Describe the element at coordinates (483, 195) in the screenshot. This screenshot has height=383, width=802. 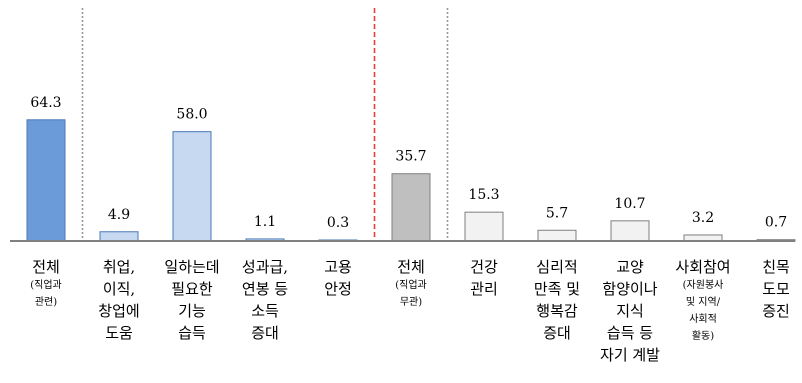
I see `value-label-6: 15.3` at that location.